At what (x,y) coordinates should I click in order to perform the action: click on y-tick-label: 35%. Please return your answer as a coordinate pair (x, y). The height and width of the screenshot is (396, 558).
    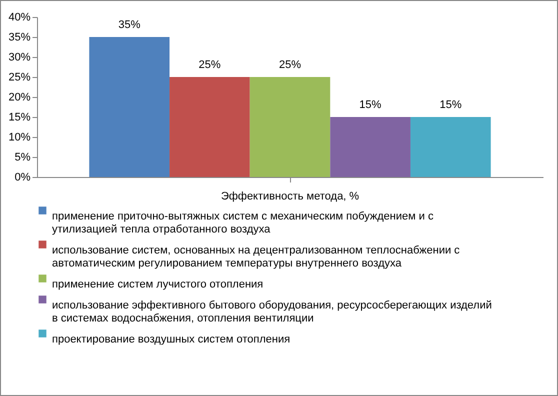
    Looking at the image, I should click on (19, 38).